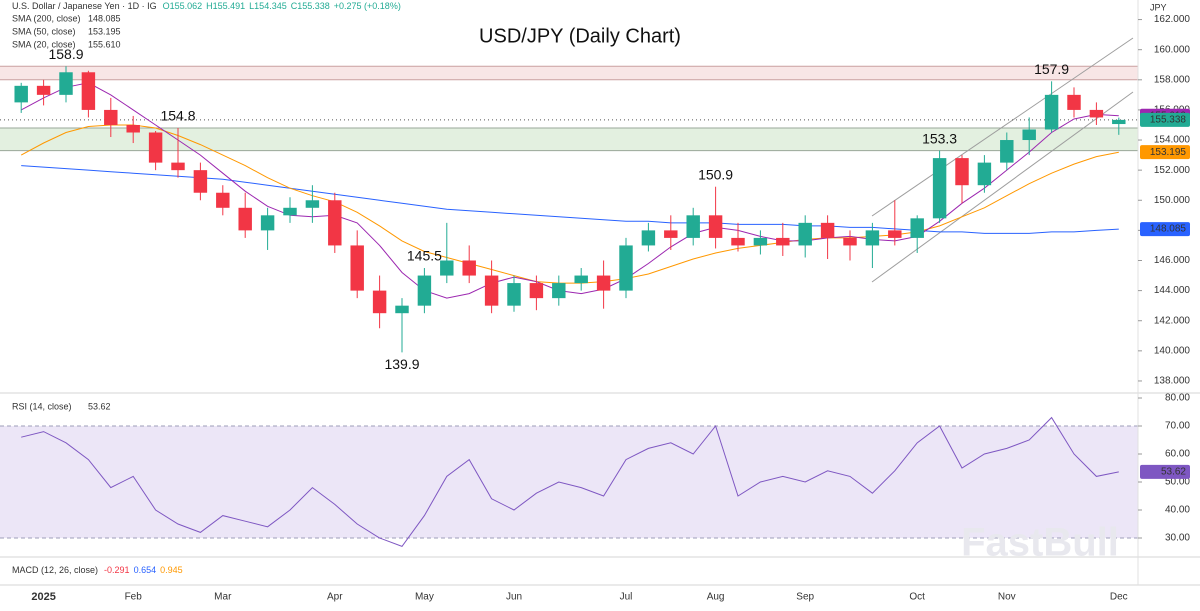 The image size is (1200, 611). What do you see at coordinates (1177, 510) in the screenshot?
I see `y-tick-label: 40.00` at bounding box center [1177, 510].